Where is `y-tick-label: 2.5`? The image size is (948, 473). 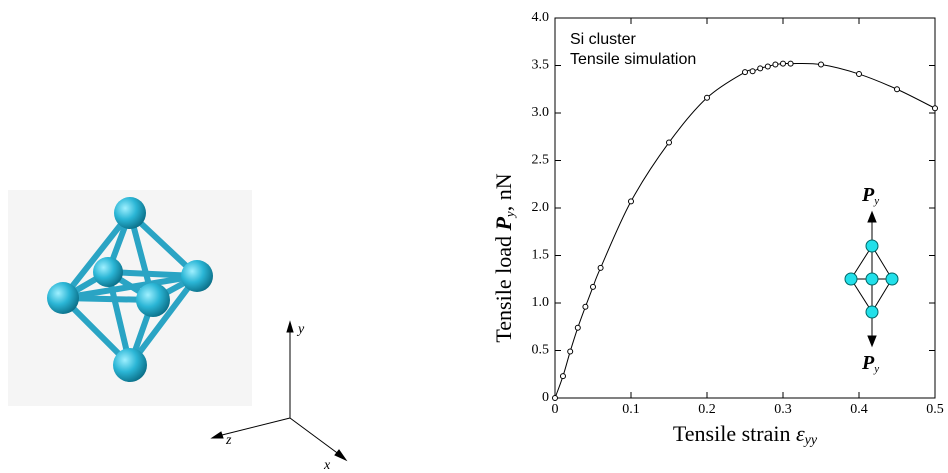 y-tick-label: 2.5 is located at coordinates (541, 160).